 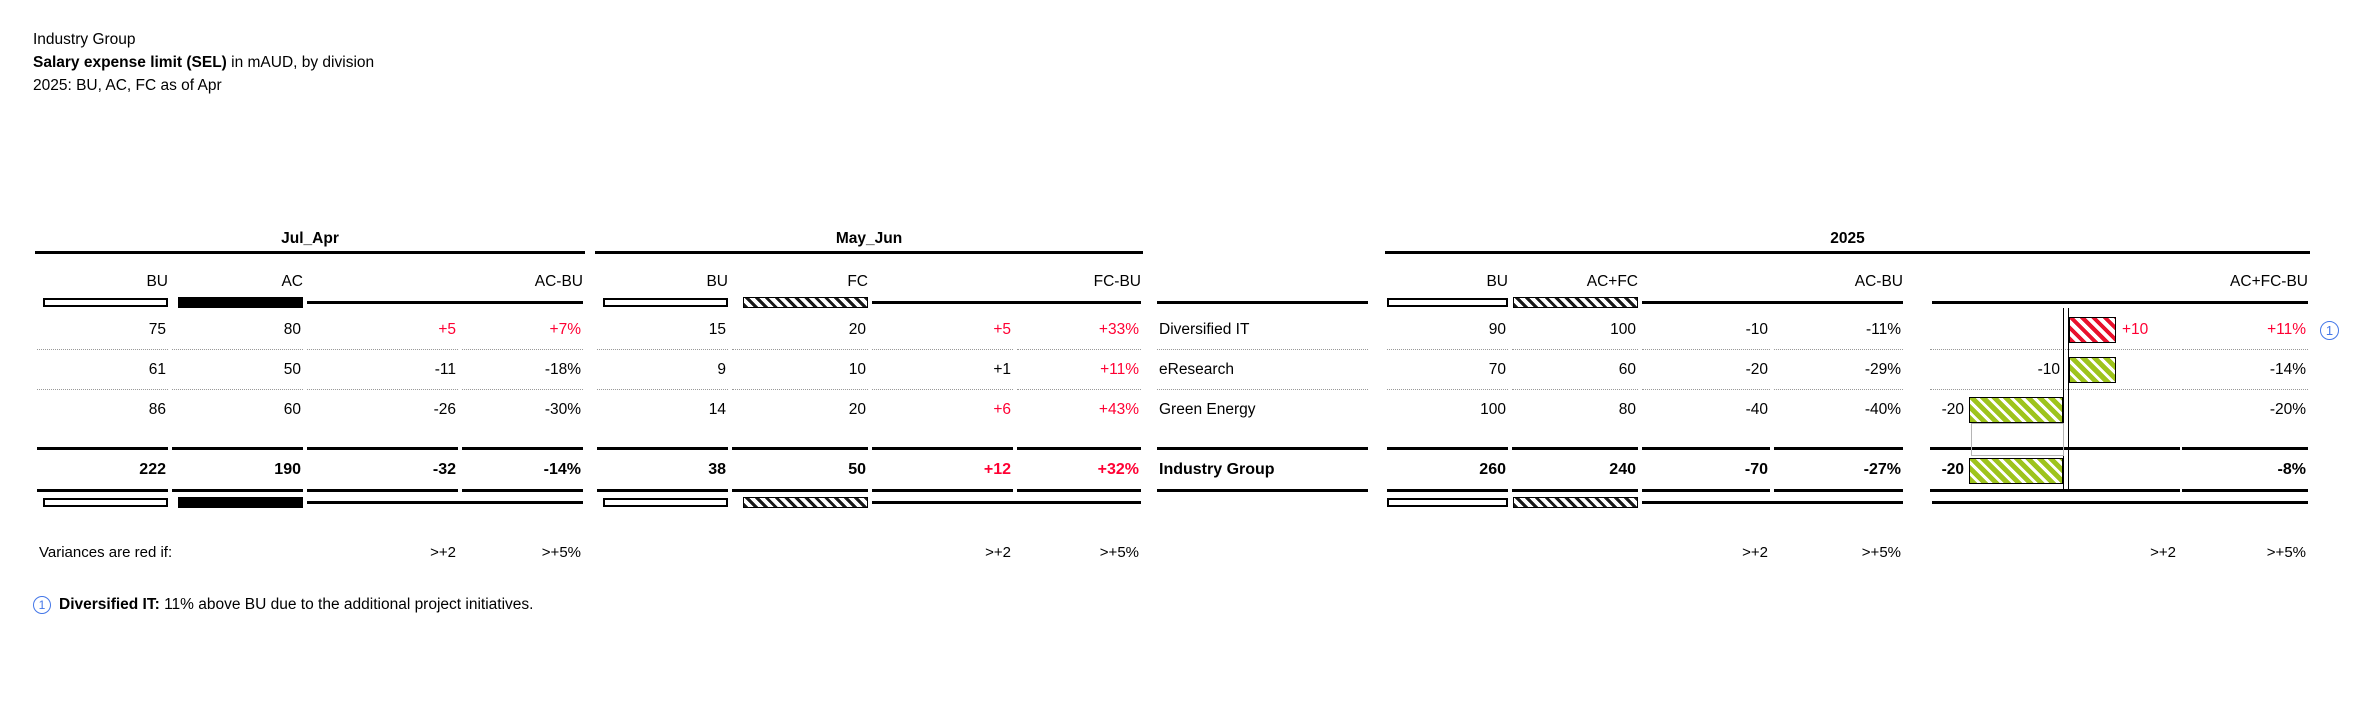 What do you see at coordinates (1117, 281) in the screenshot?
I see `col-header-mj-var: FC-BU` at bounding box center [1117, 281].